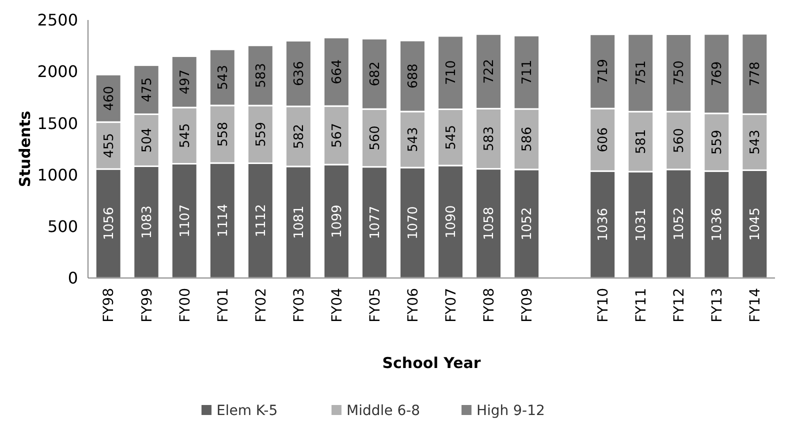 This screenshot has height=436, width=793. Describe the element at coordinates (680, 305) in the screenshot. I see `x-tick-label: FY12` at that location.